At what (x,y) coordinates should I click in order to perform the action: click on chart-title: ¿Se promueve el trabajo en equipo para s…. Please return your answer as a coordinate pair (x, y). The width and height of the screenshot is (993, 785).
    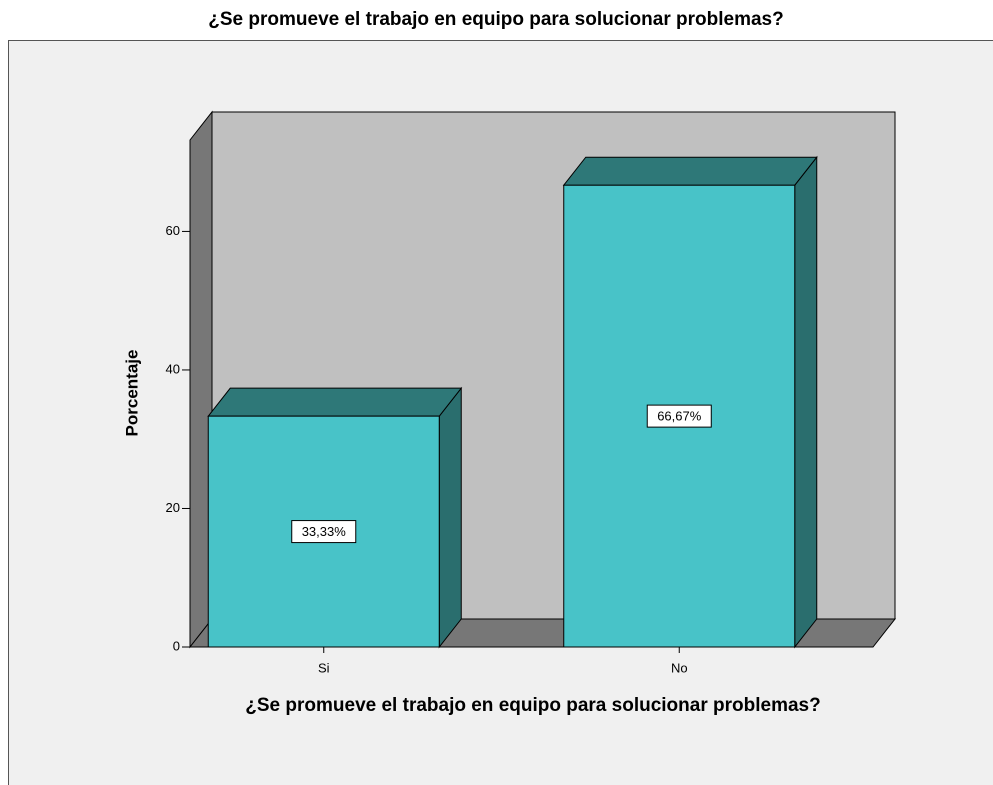
    Looking at the image, I should click on (495, 19).